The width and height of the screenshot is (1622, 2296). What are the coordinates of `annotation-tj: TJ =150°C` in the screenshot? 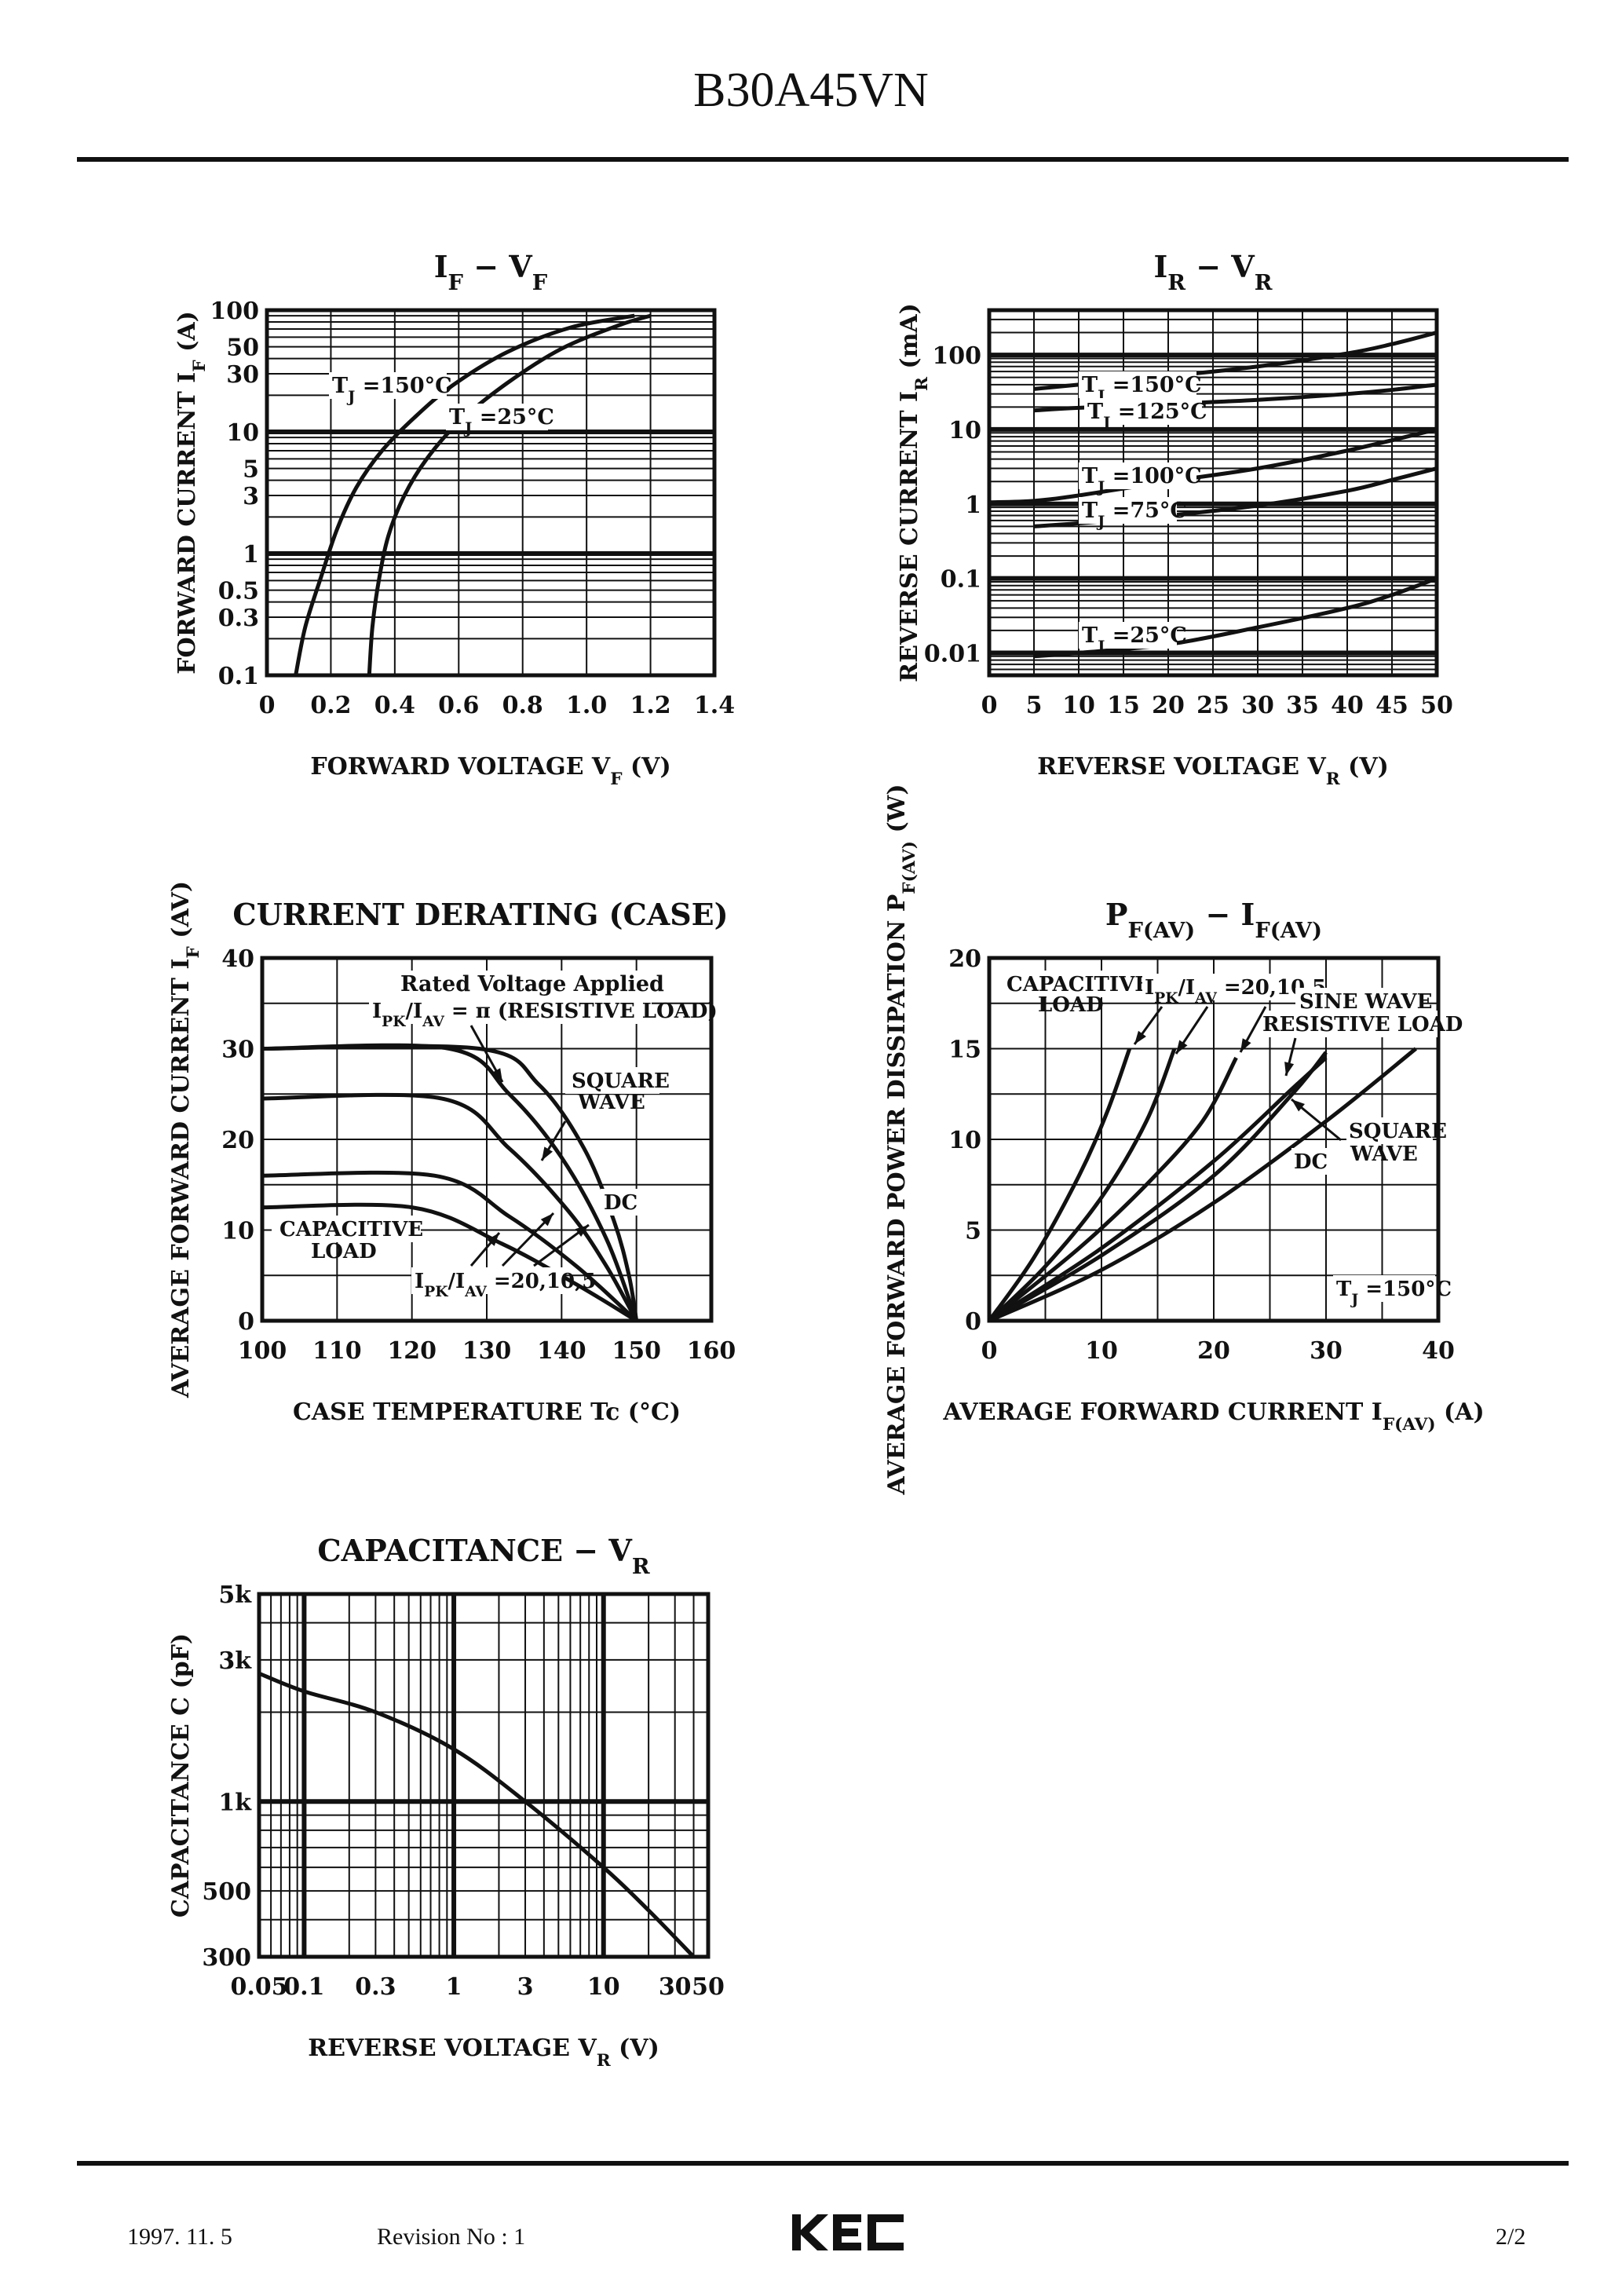 It's located at (1394, 1293).